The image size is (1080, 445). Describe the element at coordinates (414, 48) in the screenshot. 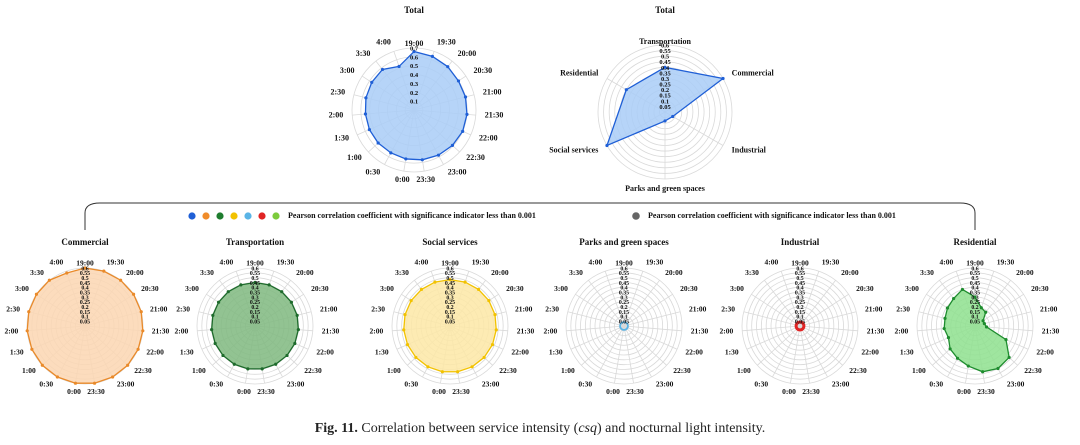

I see `tick-label: 0.7` at that location.